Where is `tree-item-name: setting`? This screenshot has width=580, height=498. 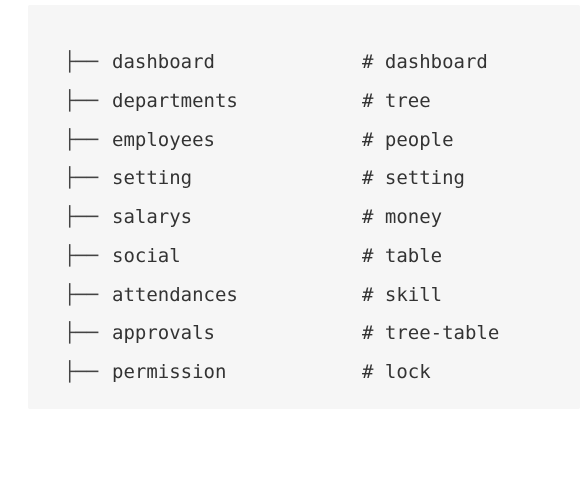
tree-item-name: setting is located at coordinates (152, 178).